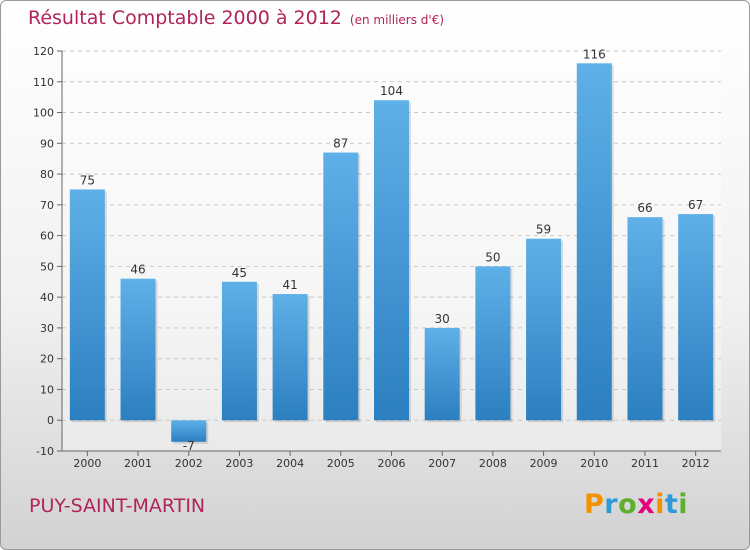 The width and height of the screenshot is (750, 550). What do you see at coordinates (392, 463) in the screenshot?
I see `x-tick-label: 2006` at bounding box center [392, 463].